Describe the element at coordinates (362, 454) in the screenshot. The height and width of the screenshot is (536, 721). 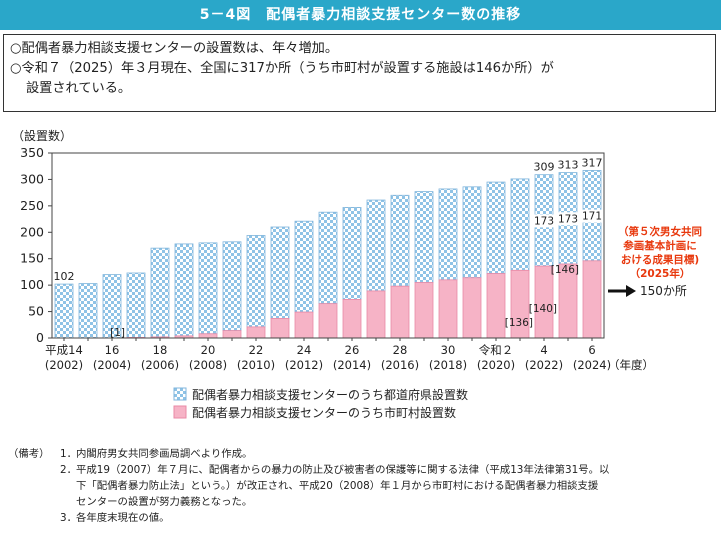
I see `note-row-1: （備考） 1． 内閣府男女共同参画局調べより作成。` at that location.